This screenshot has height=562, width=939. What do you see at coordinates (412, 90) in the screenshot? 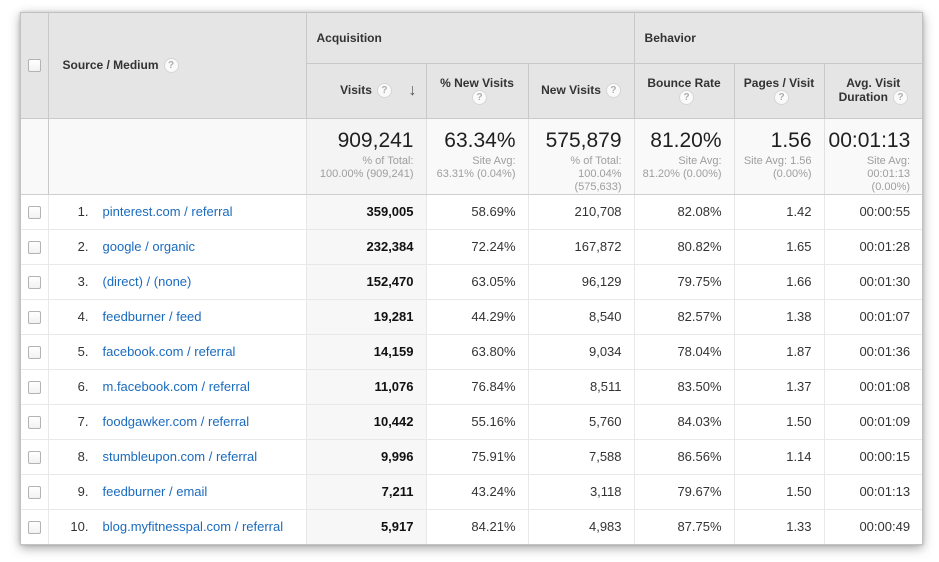
I see `sort-desc-icon: ↓` at bounding box center [412, 90].